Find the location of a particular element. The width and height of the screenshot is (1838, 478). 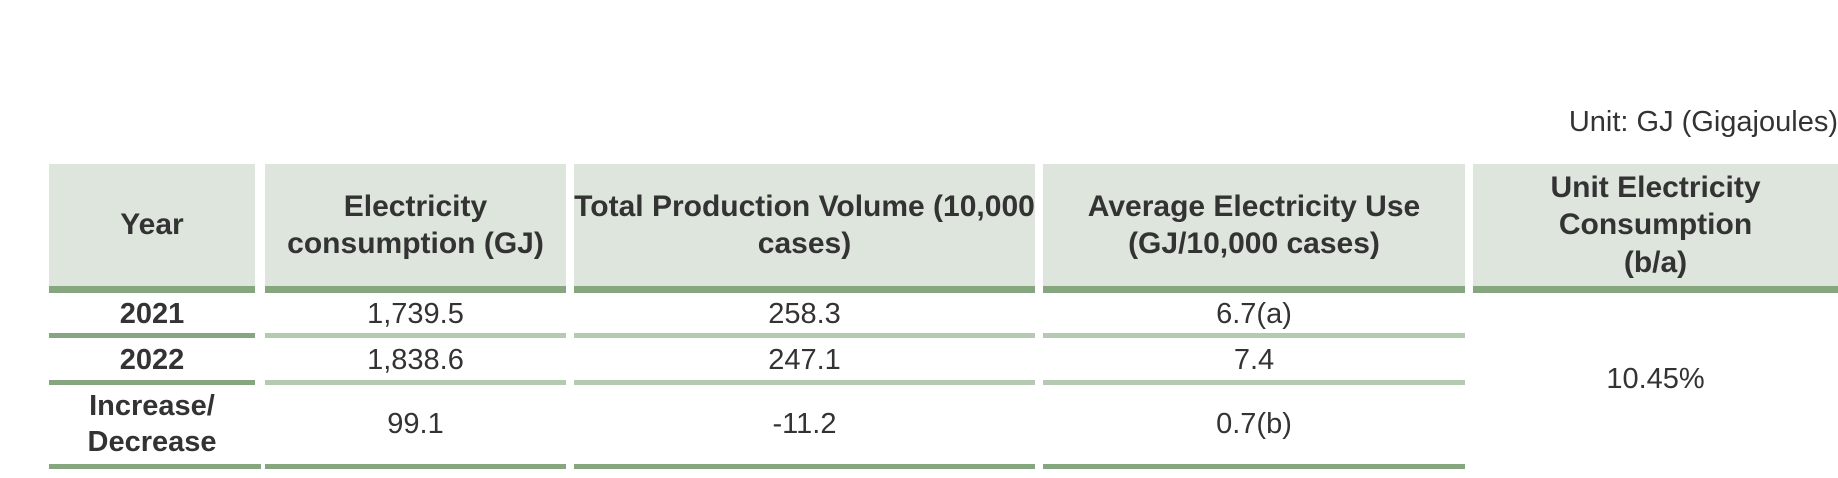

table-cell: 258.3 is located at coordinates (804, 313).